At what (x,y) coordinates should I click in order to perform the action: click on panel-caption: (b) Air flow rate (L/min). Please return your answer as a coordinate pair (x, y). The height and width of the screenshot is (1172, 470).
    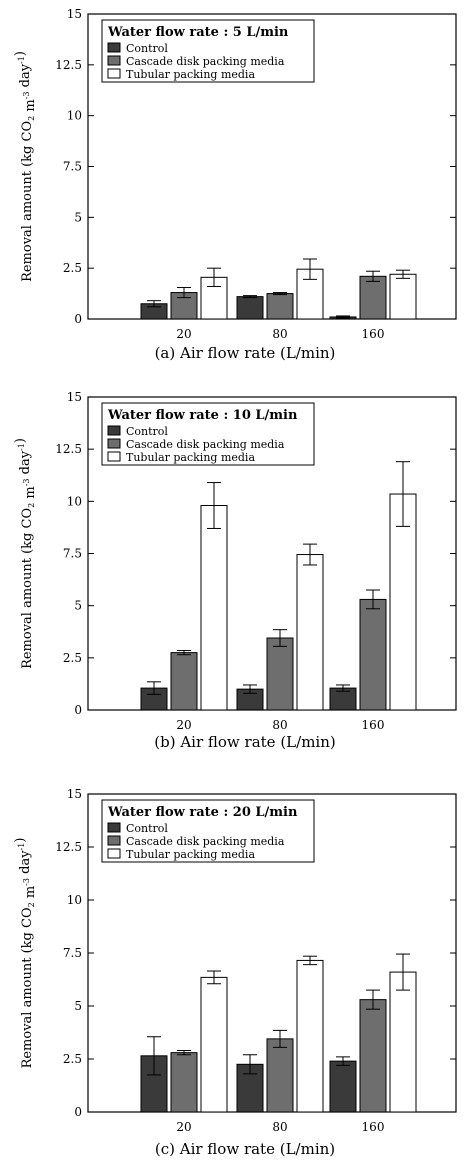
    Looking at the image, I should click on (244, 742).